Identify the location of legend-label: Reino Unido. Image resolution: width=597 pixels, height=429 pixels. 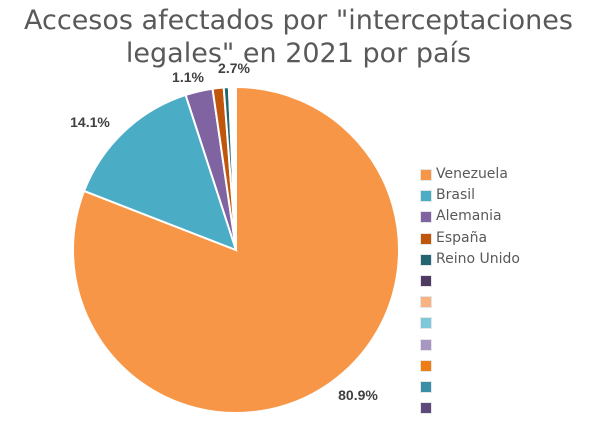
(478, 258).